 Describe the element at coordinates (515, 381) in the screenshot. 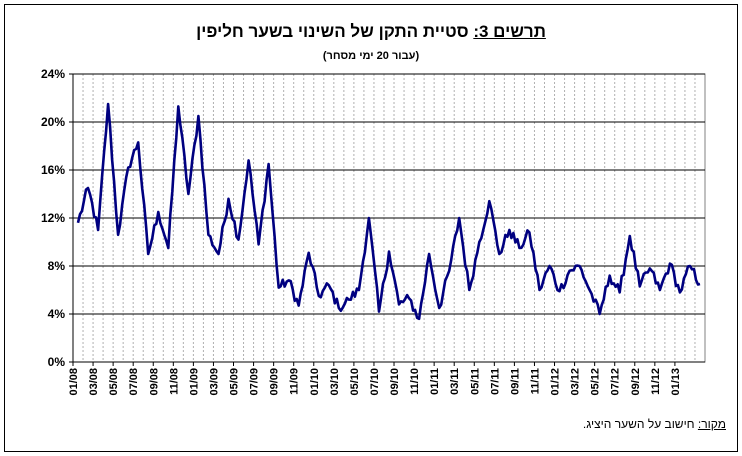

I see `x-tick-label: 09/11` at that location.